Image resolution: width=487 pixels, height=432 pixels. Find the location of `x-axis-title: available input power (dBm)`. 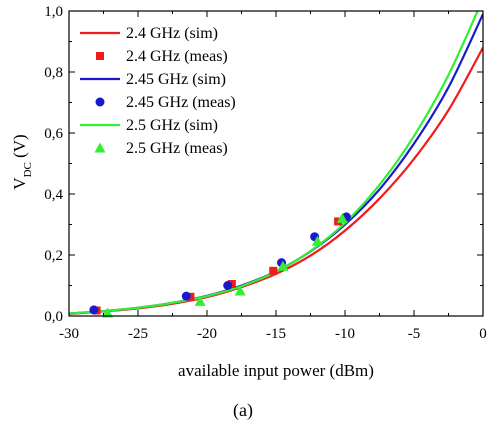

x-axis-title: available input power (dBm) is located at coordinates (276, 370).